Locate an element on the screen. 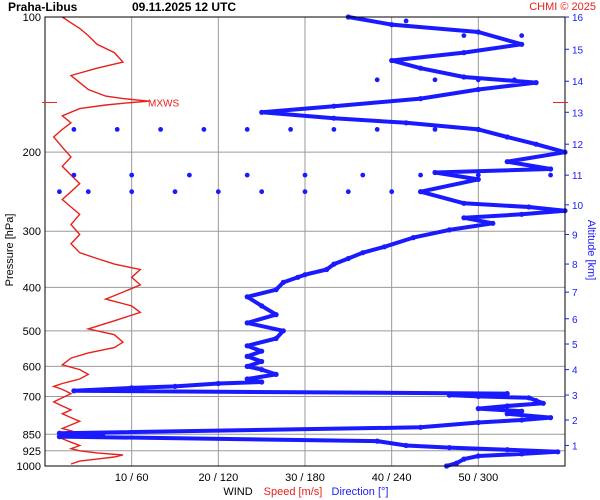 This screenshot has width=600, height=500. x-axis-title: WIND is located at coordinates (237, 492).